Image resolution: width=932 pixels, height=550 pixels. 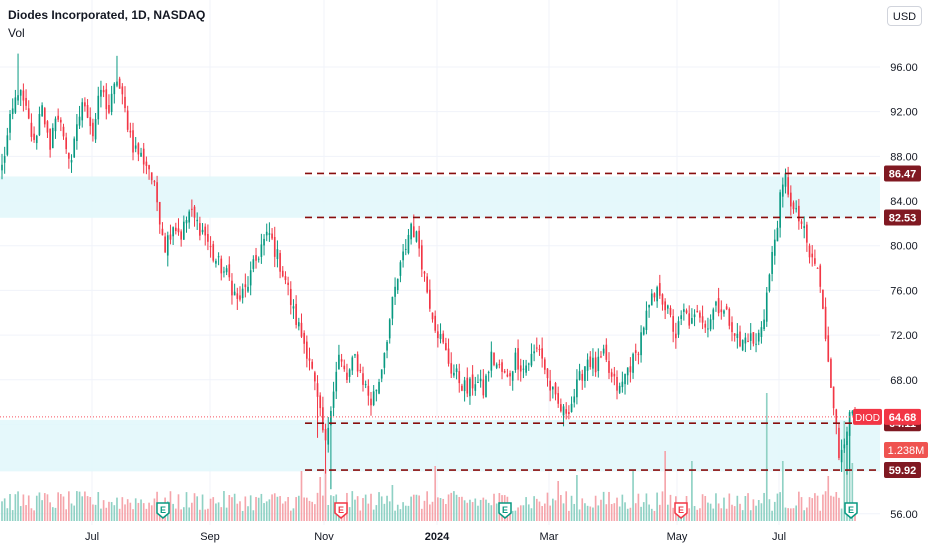 What do you see at coordinates (16, 33) in the screenshot?
I see `volume-indicator-label: Vol` at bounding box center [16, 33].